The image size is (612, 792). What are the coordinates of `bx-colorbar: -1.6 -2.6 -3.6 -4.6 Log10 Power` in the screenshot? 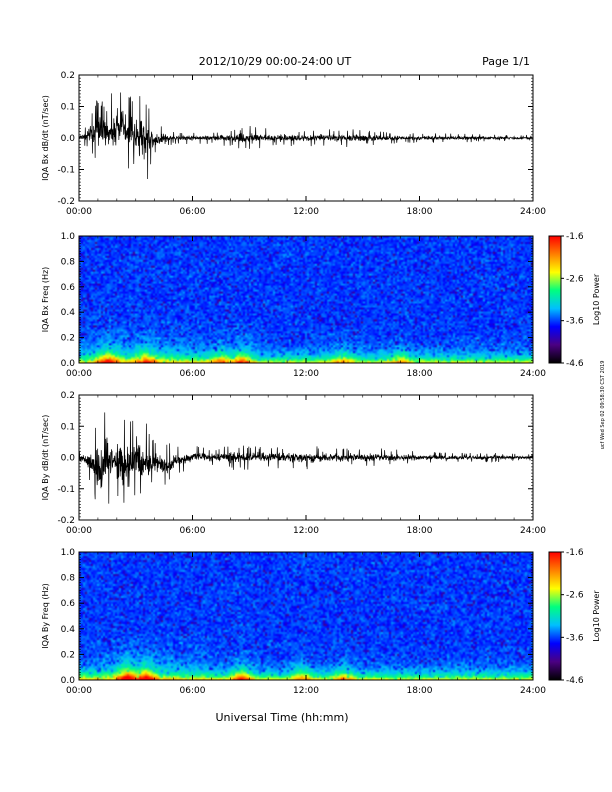 It's located at (574, 300).